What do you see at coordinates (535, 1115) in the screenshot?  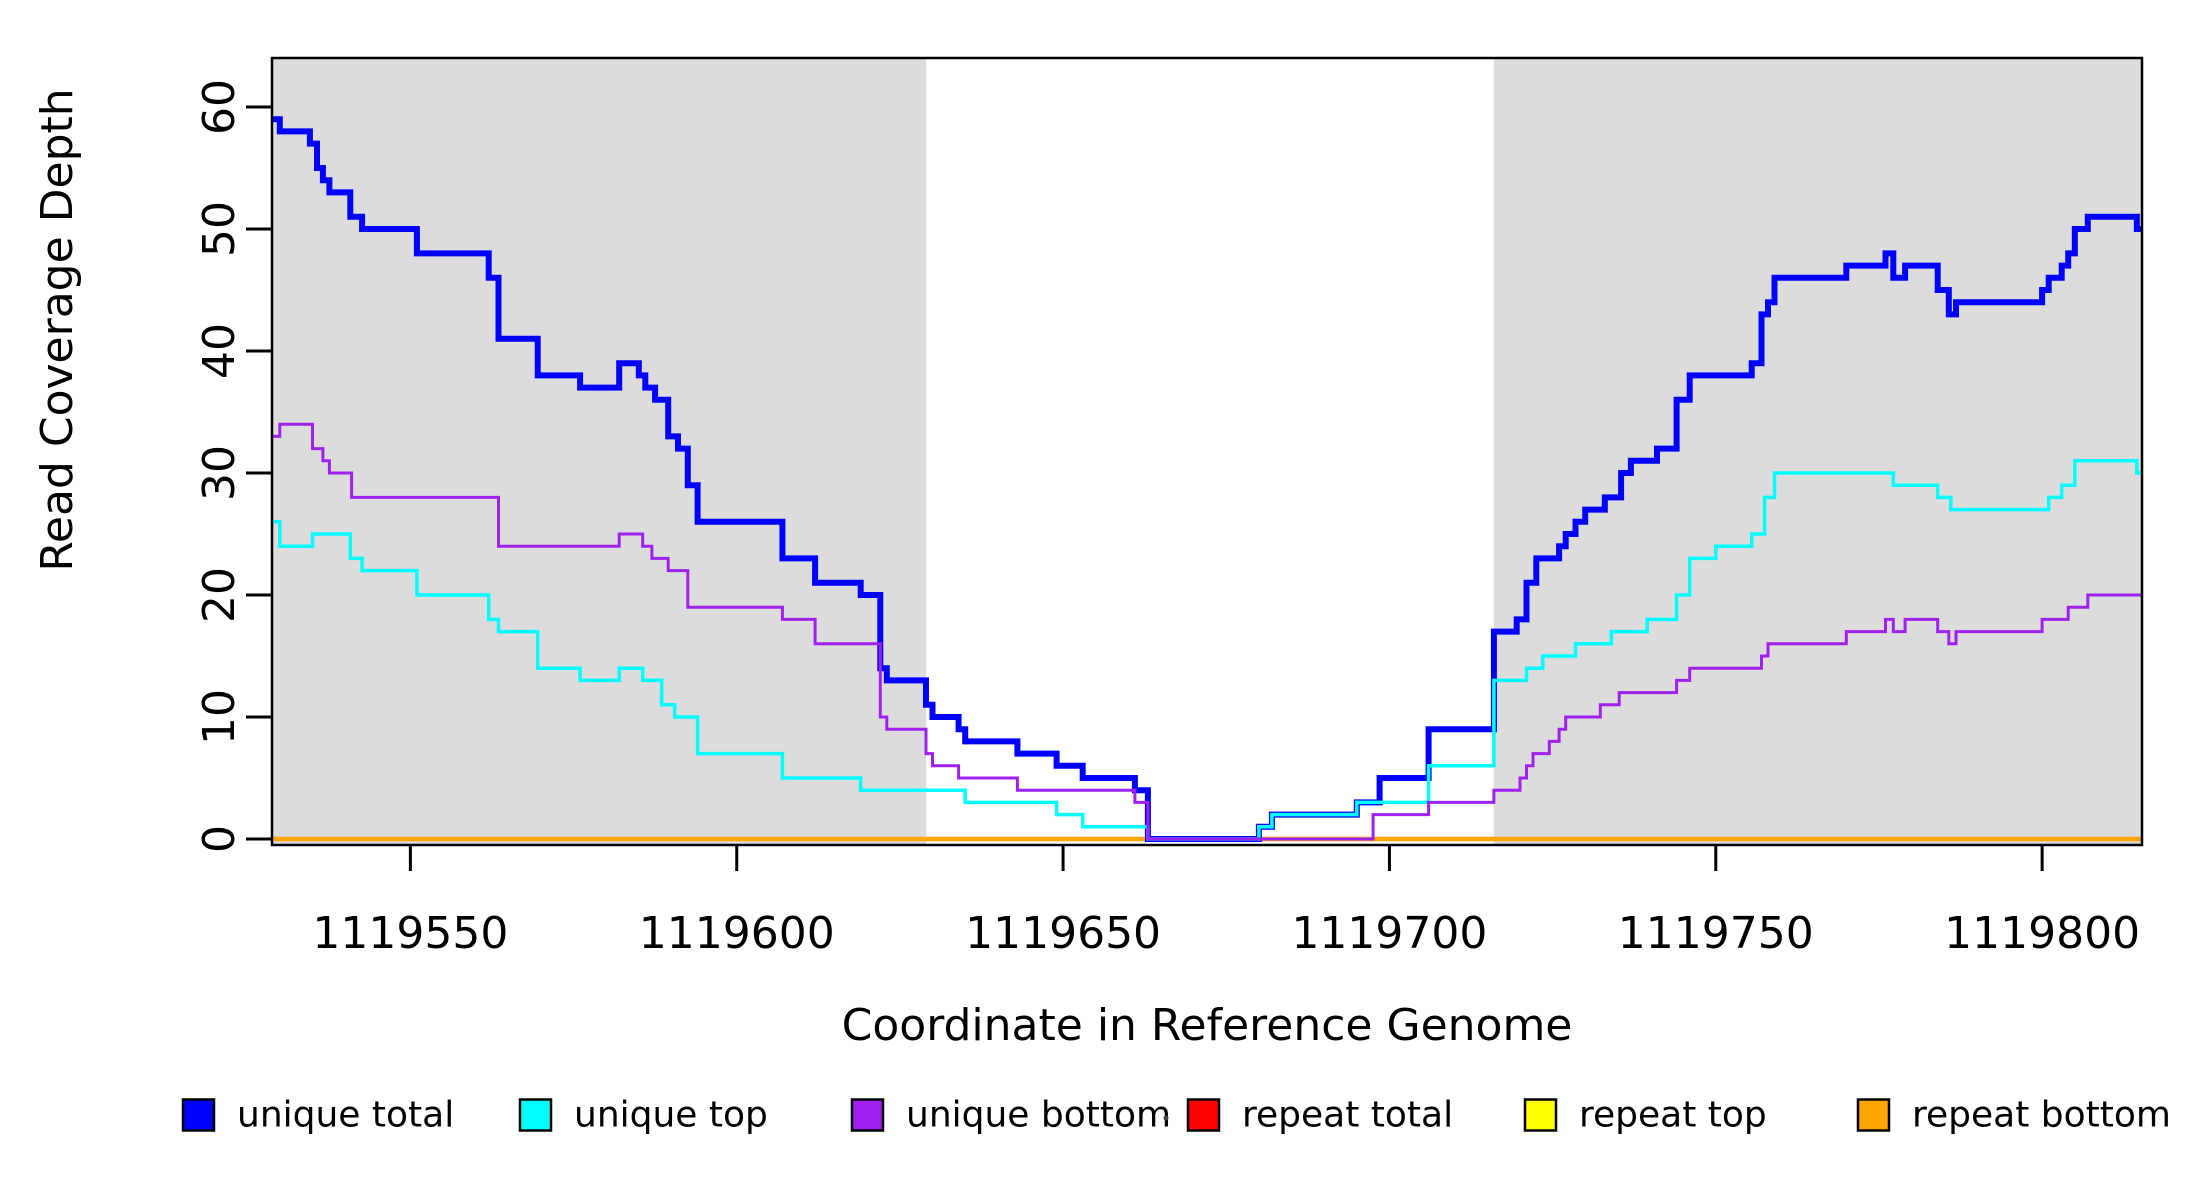 I see `legend-swatch-unique-top` at bounding box center [535, 1115].